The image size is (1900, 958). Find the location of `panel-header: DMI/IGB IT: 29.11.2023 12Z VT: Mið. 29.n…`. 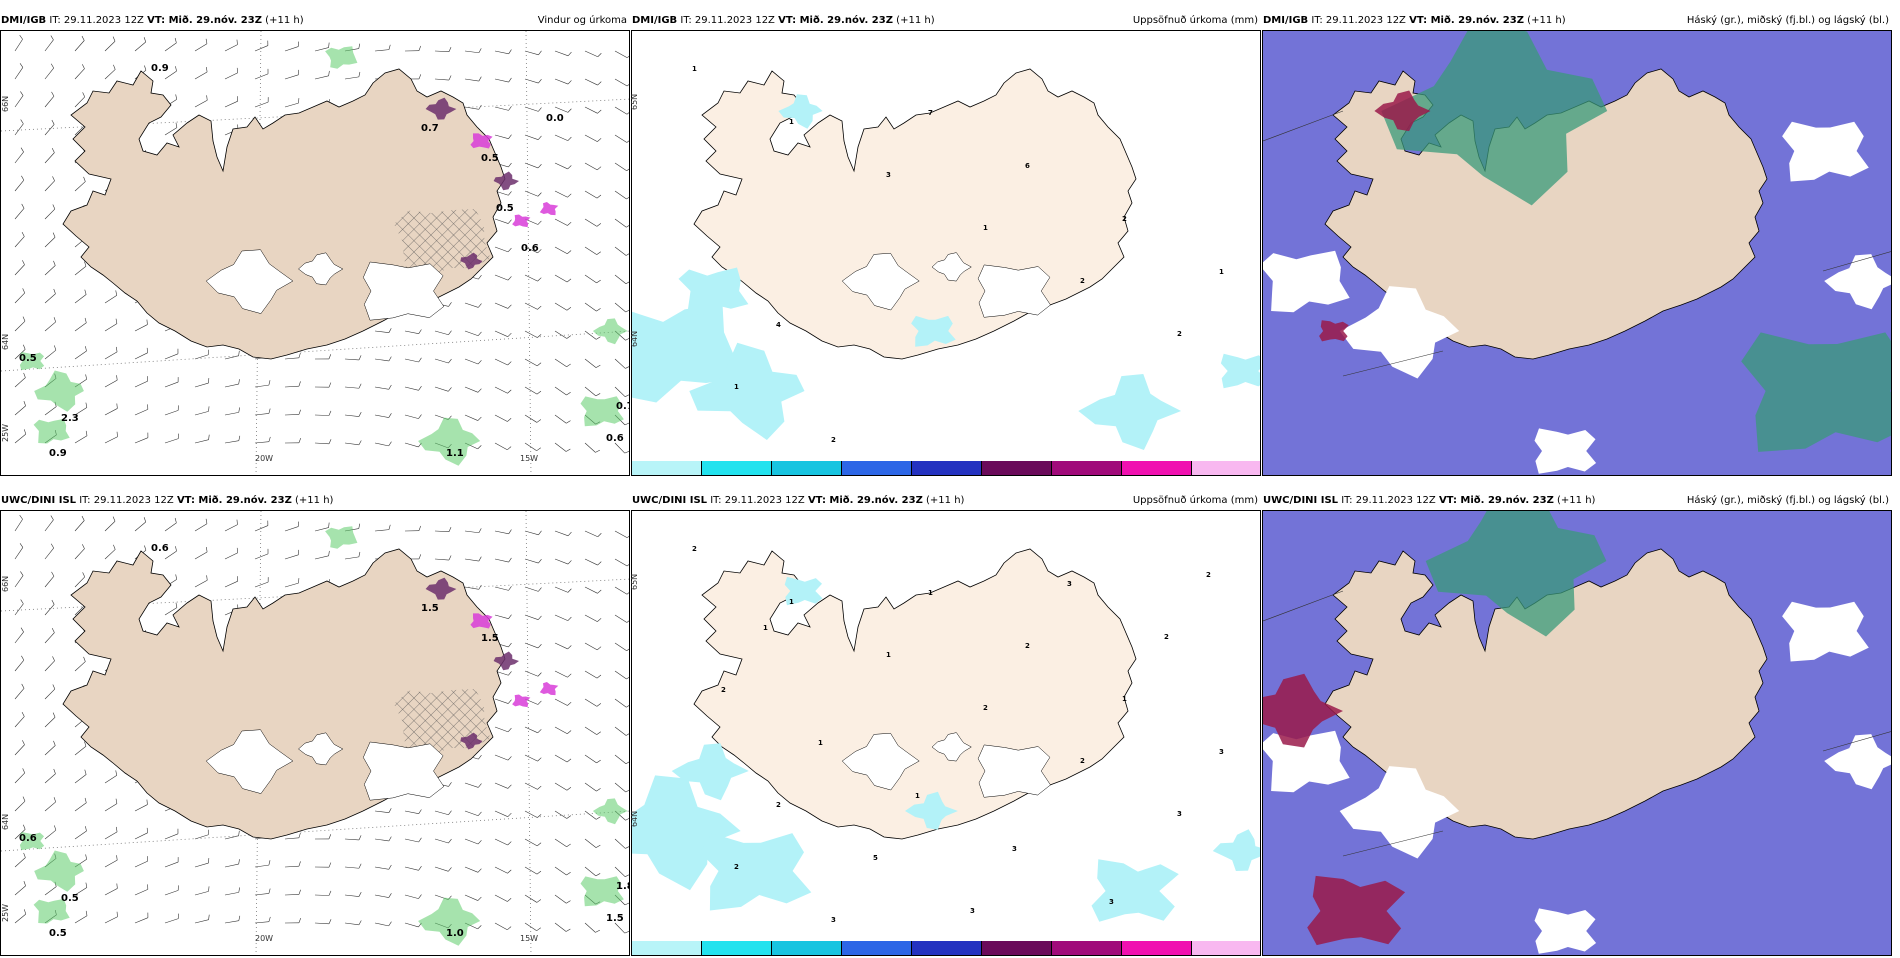

panel-header: DMI/IGB IT: 29.11.2023 12Z VT: Mið. 29.n… is located at coordinates (1577, 21).